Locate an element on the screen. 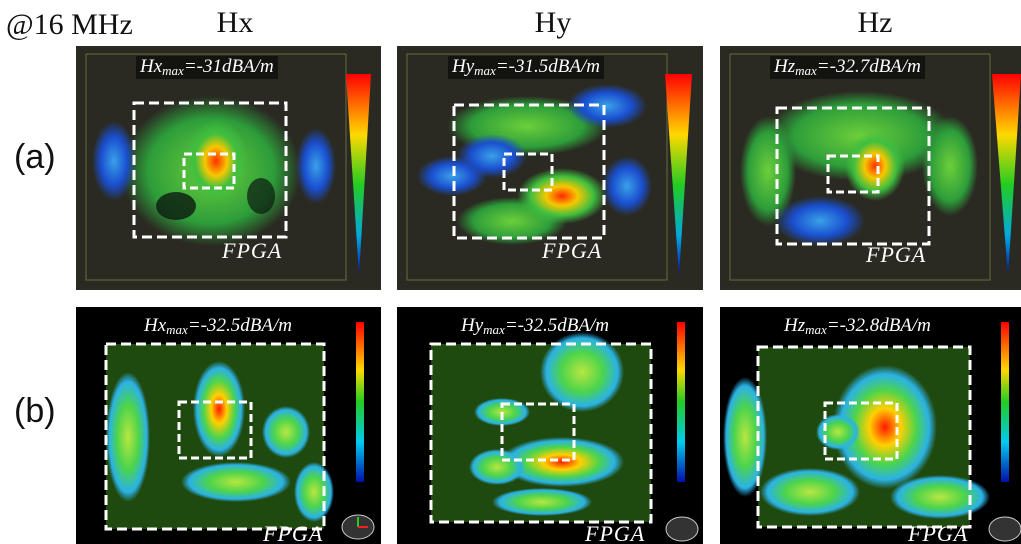  simulated-hx-map: Hxmax=-32.5dBA/m FPGA is located at coordinates (228, 425).